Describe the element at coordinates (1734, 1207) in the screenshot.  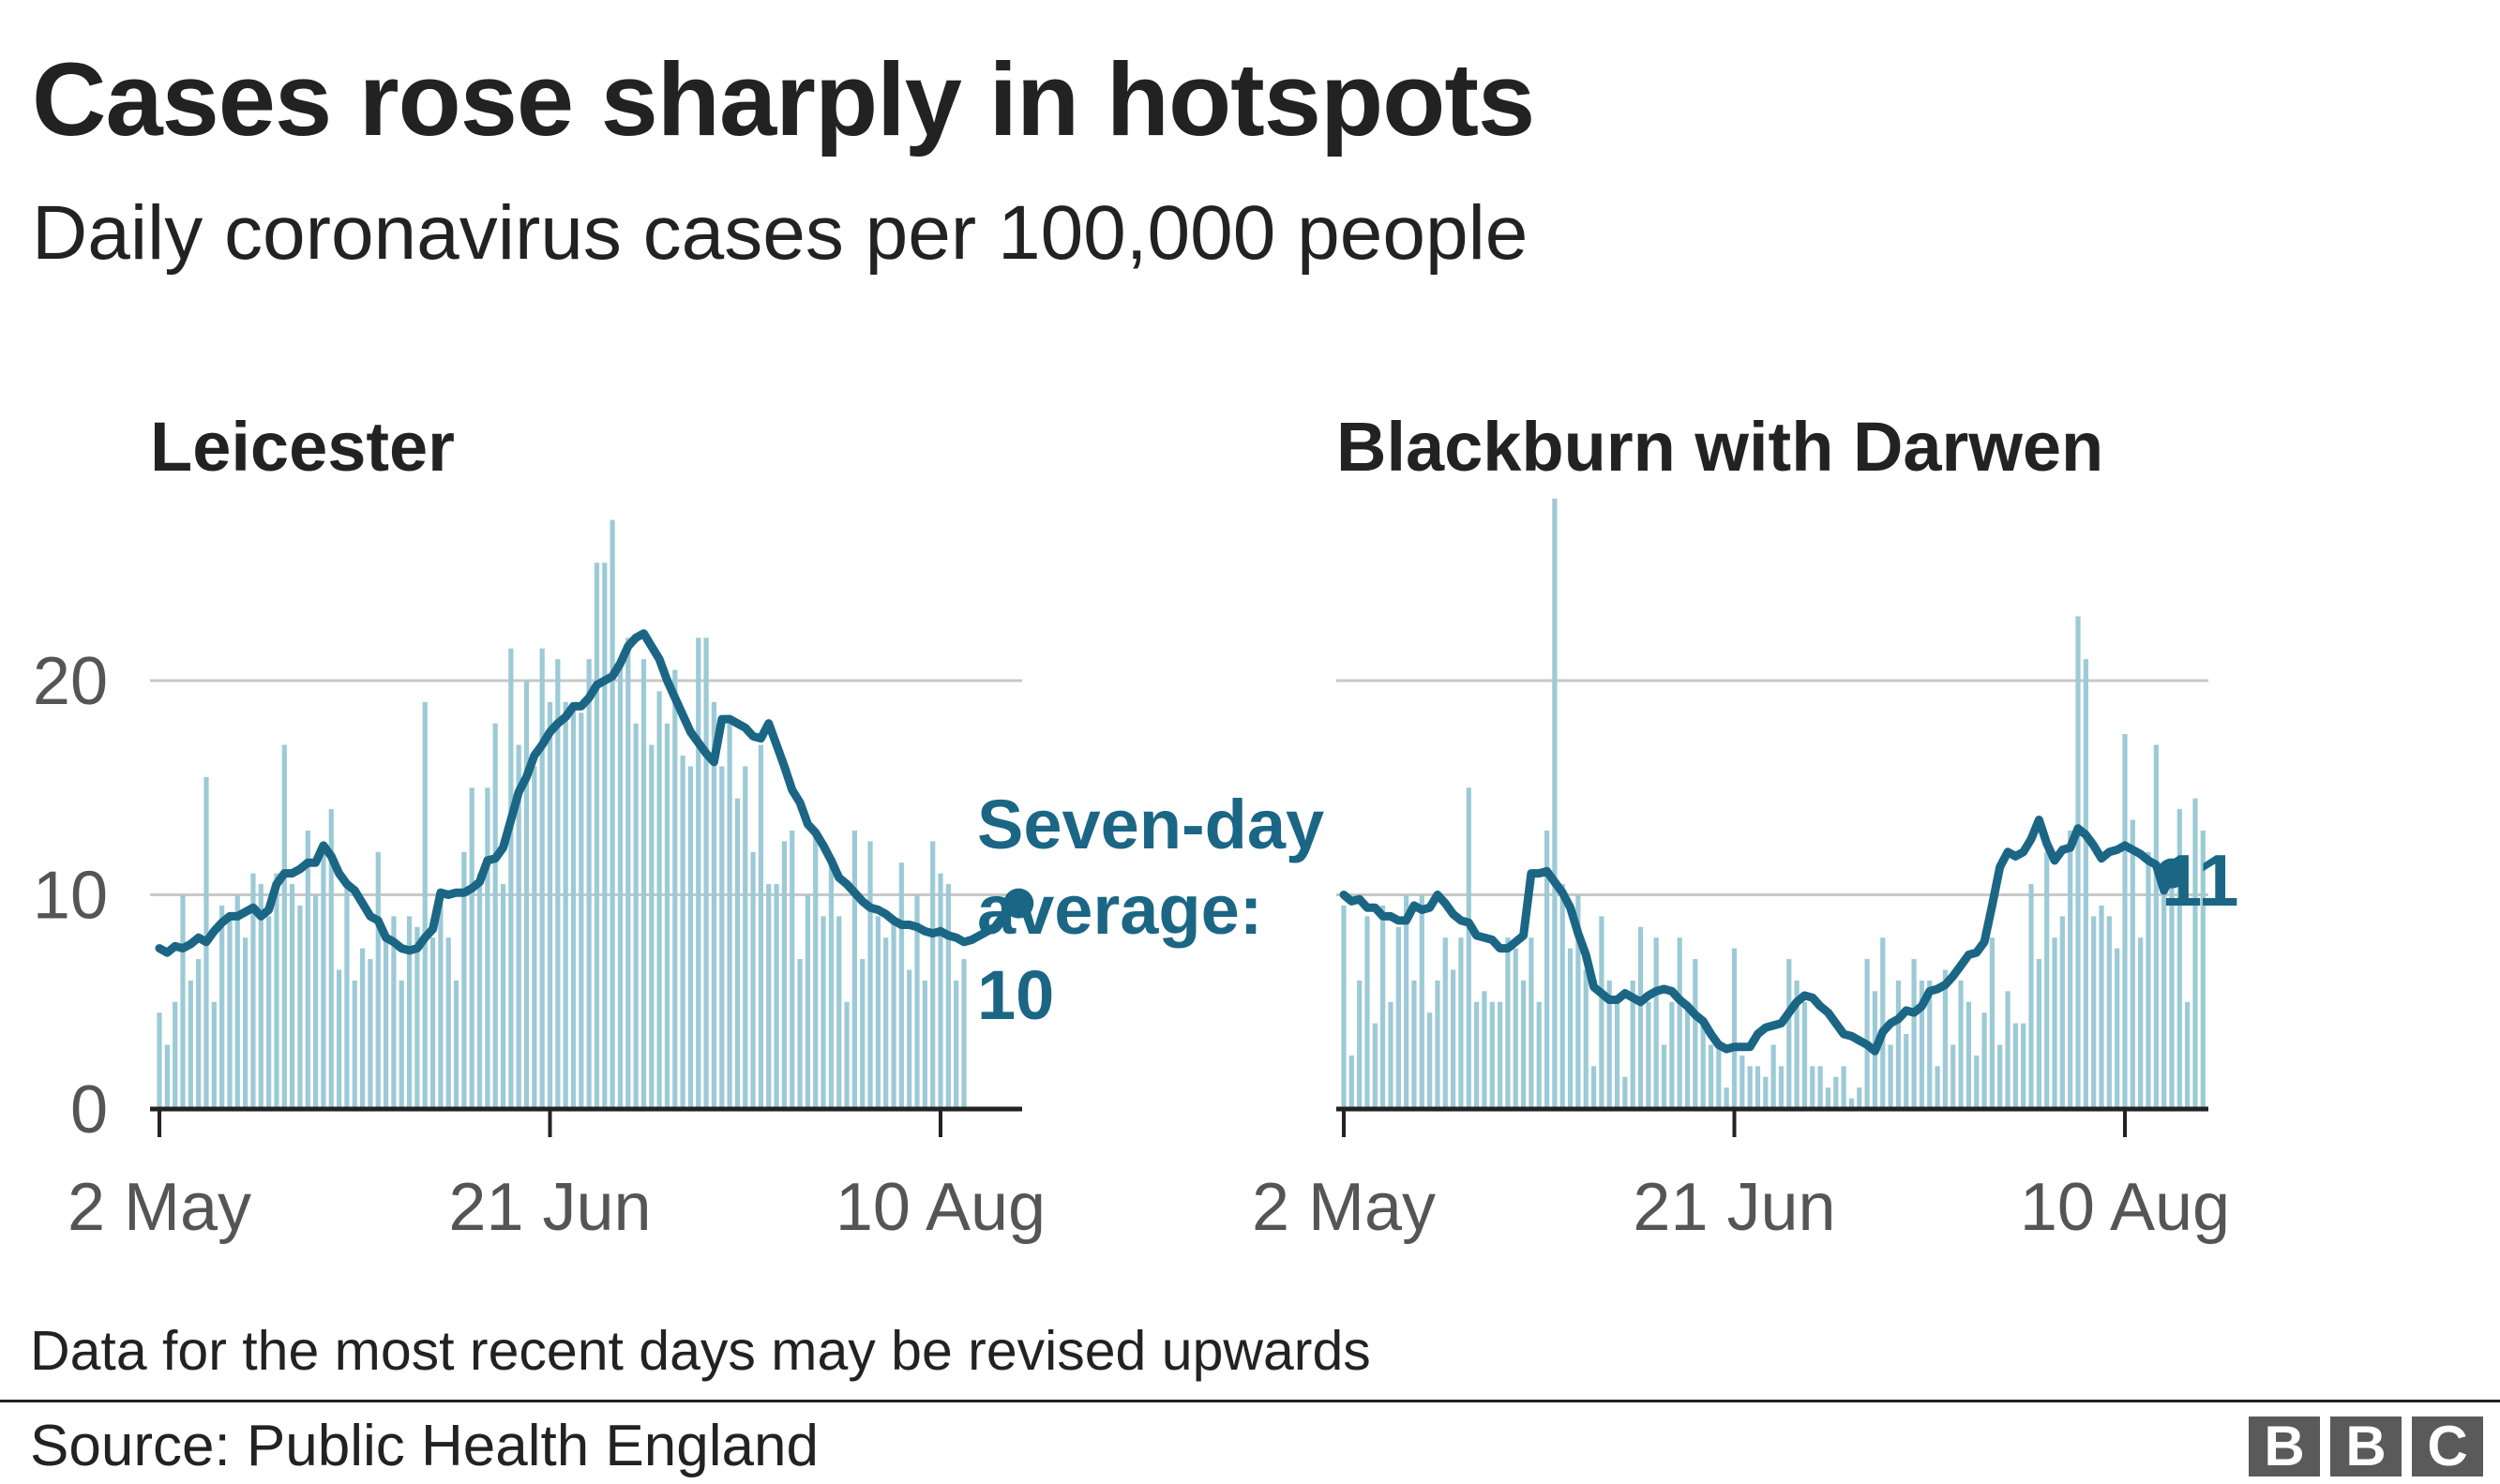
I see `x-tick-label: 21 Jun` at that location.